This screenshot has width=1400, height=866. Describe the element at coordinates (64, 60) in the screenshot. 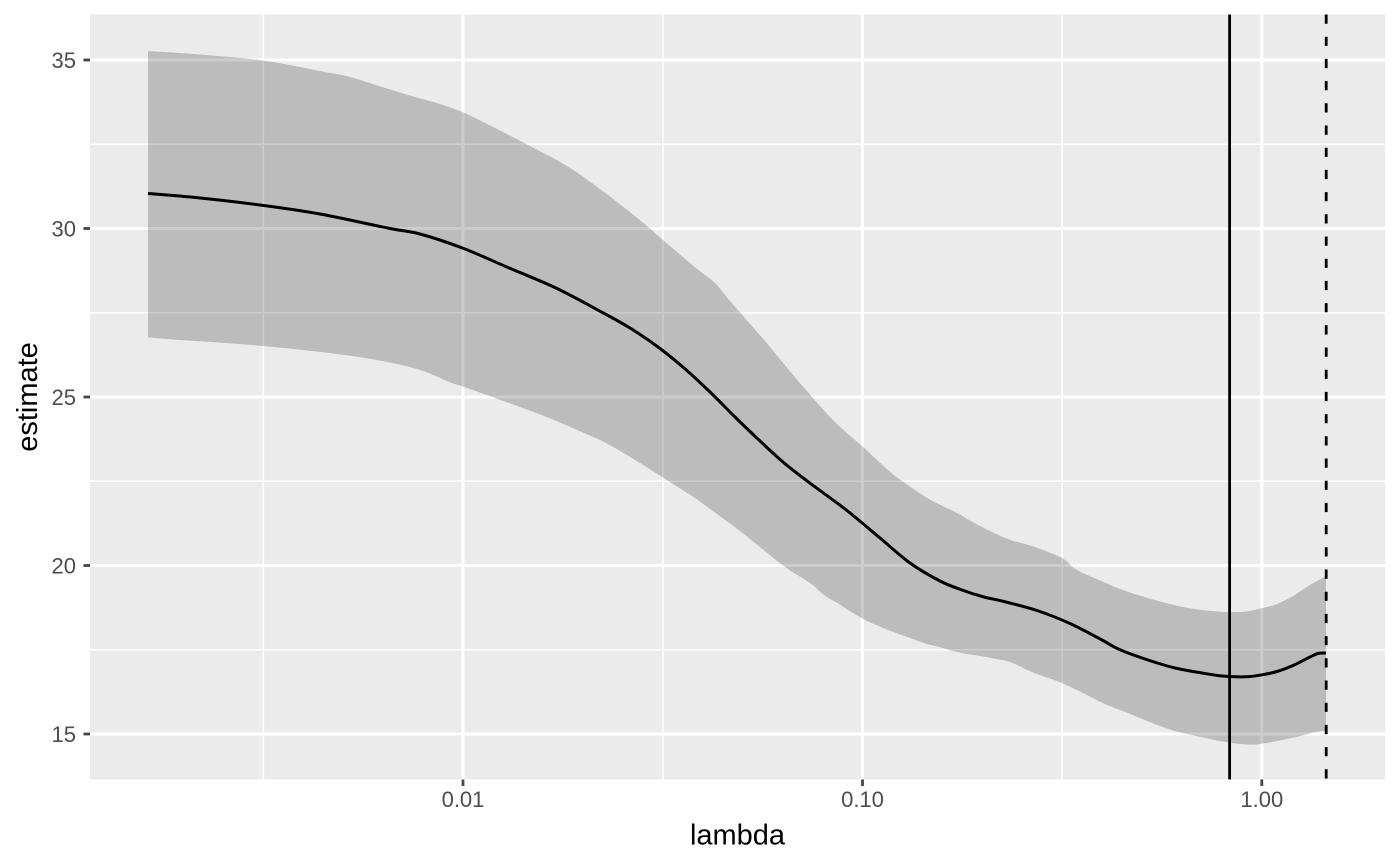

I see `svg-text: 35` at that location.